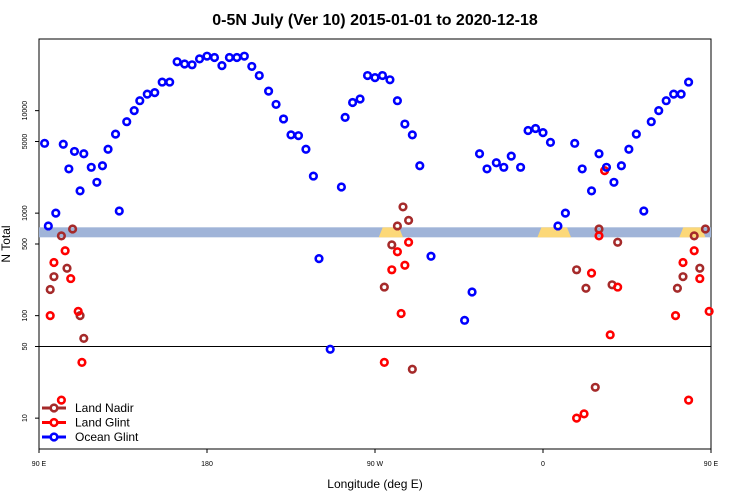 The image size is (750, 500). I want to click on y-tick-label: 5000, so click(25, 142).